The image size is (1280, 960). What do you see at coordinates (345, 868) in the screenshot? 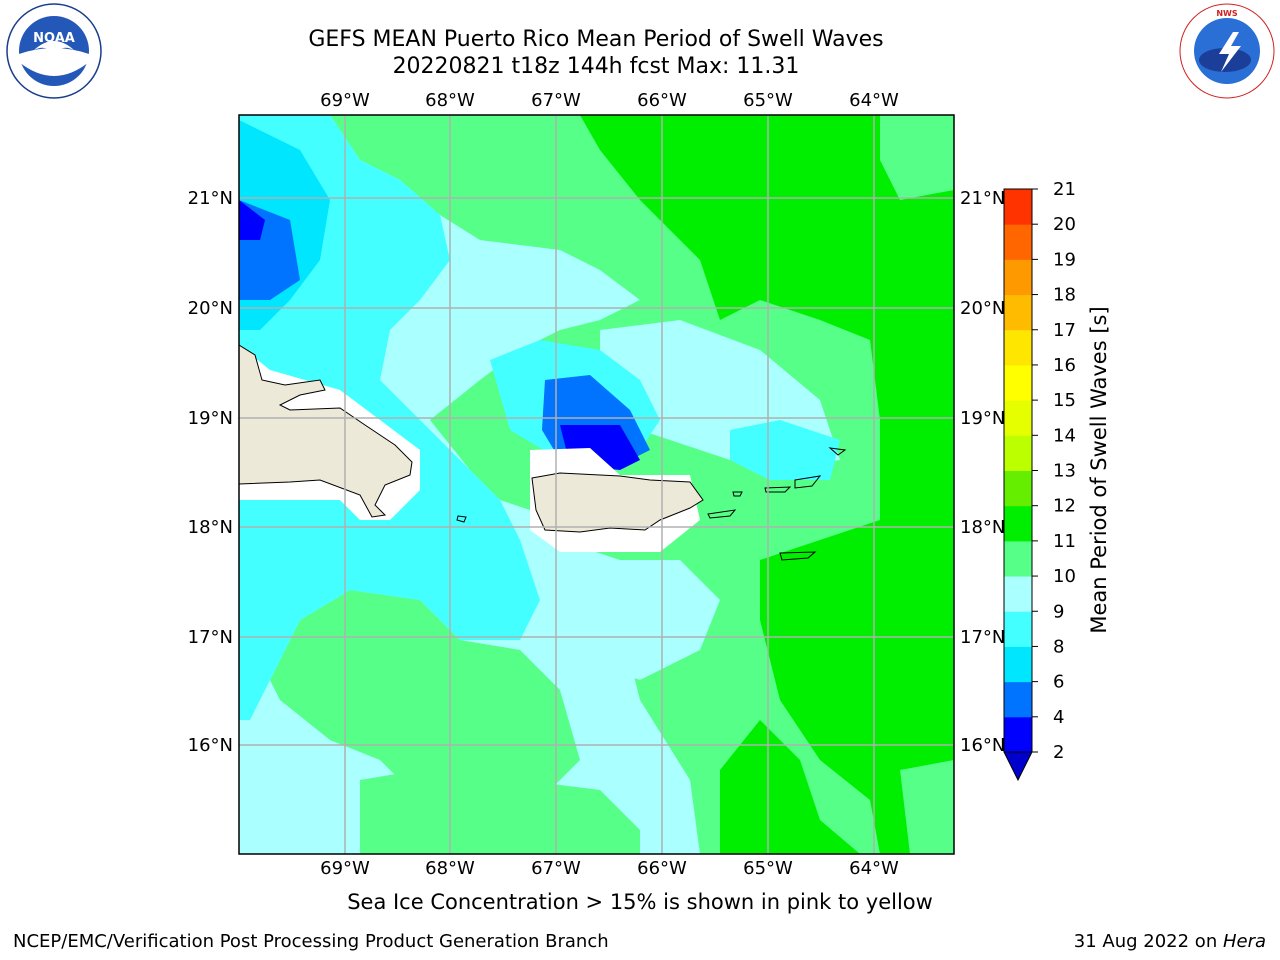
I see `lon-label-bottom: 69°W` at bounding box center [345, 868].